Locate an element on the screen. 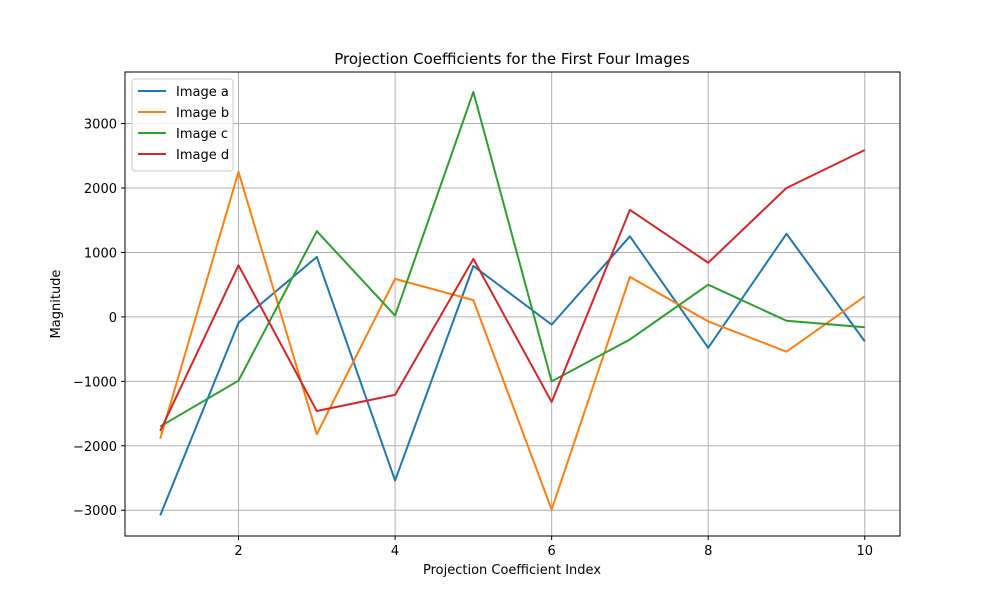 The width and height of the screenshot is (1000, 600). y-tick-label: 1000 is located at coordinates (100, 253).